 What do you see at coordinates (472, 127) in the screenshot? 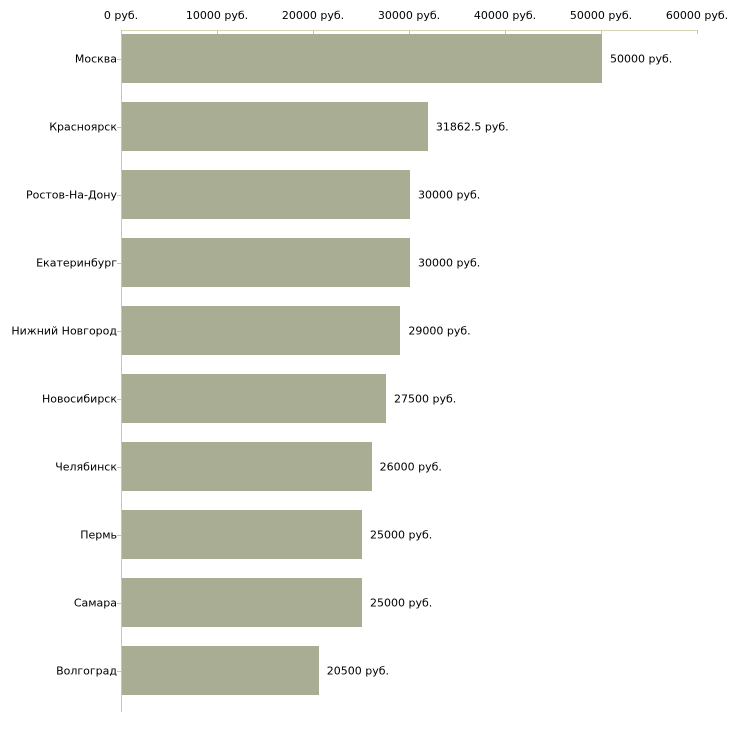
I see `value-label: 31862.5 руб.` at bounding box center [472, 127].